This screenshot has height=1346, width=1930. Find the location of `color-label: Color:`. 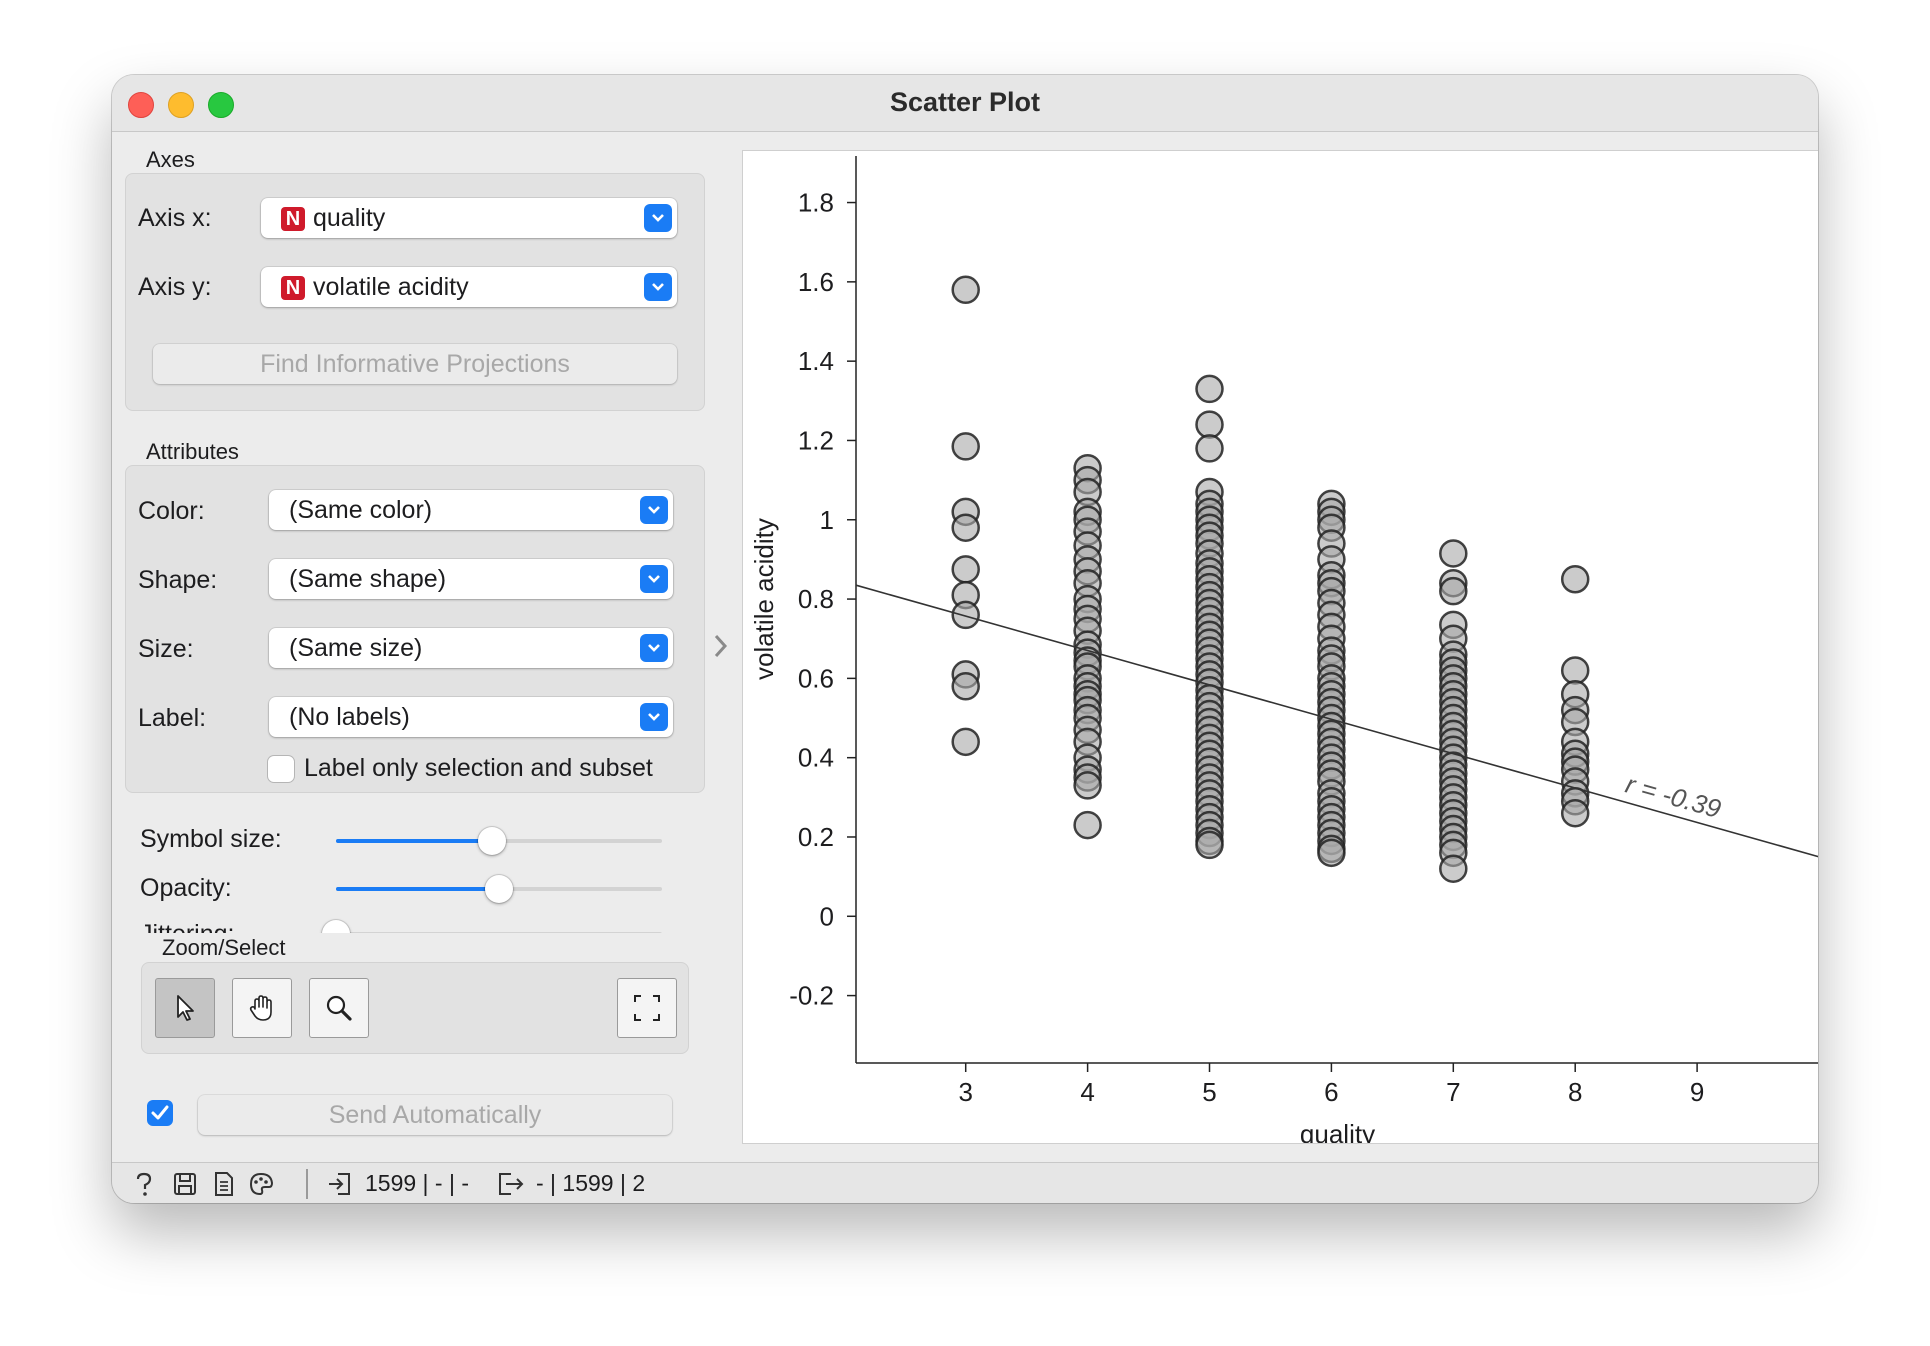

color-label: Color: is located at coordinates (171, 511).